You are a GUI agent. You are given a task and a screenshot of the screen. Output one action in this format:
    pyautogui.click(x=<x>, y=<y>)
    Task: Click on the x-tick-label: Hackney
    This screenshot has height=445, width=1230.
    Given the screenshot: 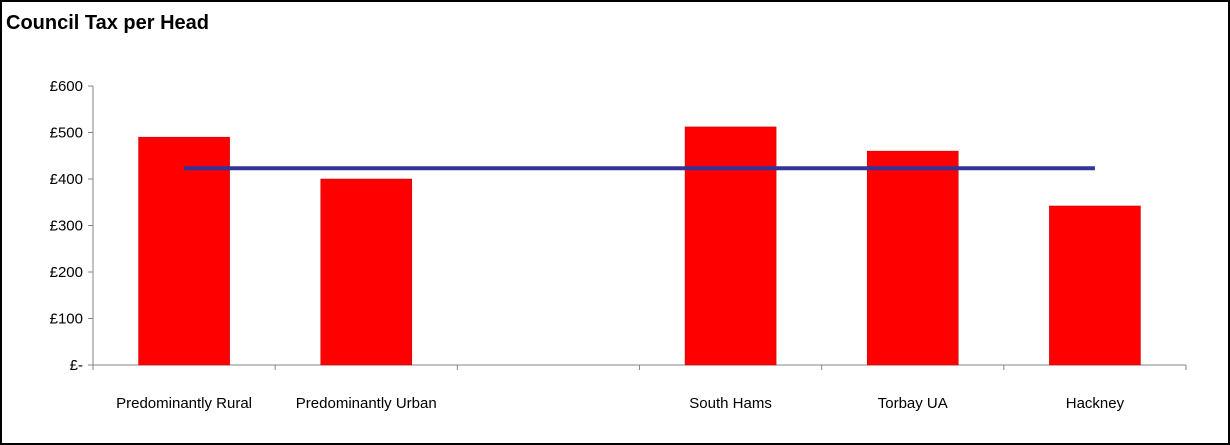 What is the action you would take?
    pyautogui.click(x=1095, y=403)
    